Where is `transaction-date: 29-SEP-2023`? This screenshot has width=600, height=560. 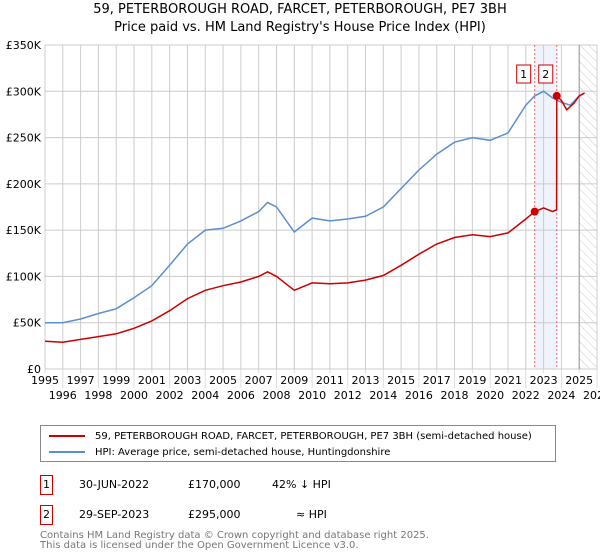 transaction-date: 29-SEP-2023 is located at coordinates (114, 514).